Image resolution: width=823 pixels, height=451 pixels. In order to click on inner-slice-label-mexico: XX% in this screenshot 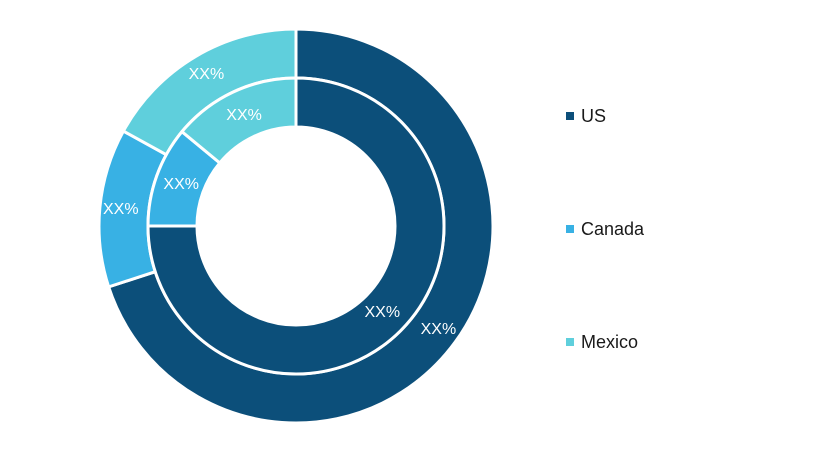, I will do `click(244, 115)`.